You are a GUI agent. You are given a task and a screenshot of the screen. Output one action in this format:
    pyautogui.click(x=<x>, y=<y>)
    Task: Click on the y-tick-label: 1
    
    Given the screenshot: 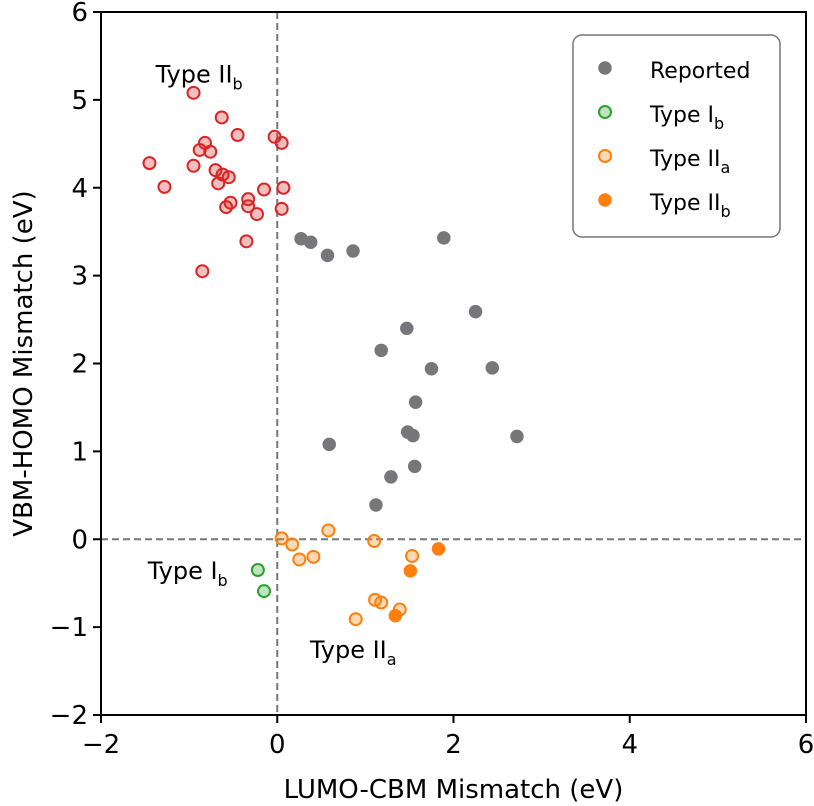 What is the action you would take?
    pyautogui.click(x=79, y=452)
    